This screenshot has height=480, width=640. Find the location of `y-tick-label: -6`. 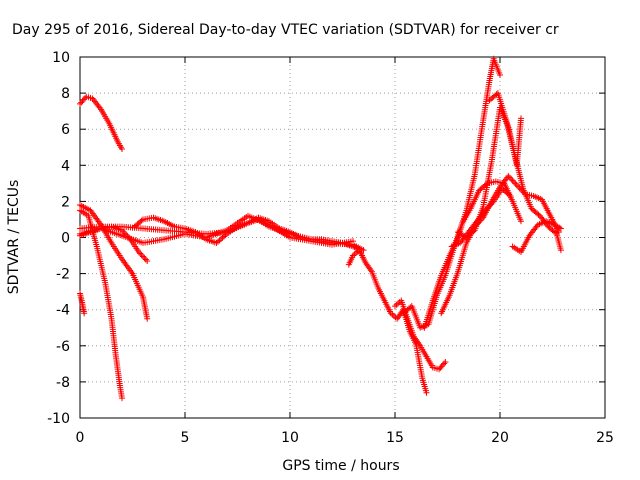

y-tick-label: -6 is located at coordinates (63, 347).